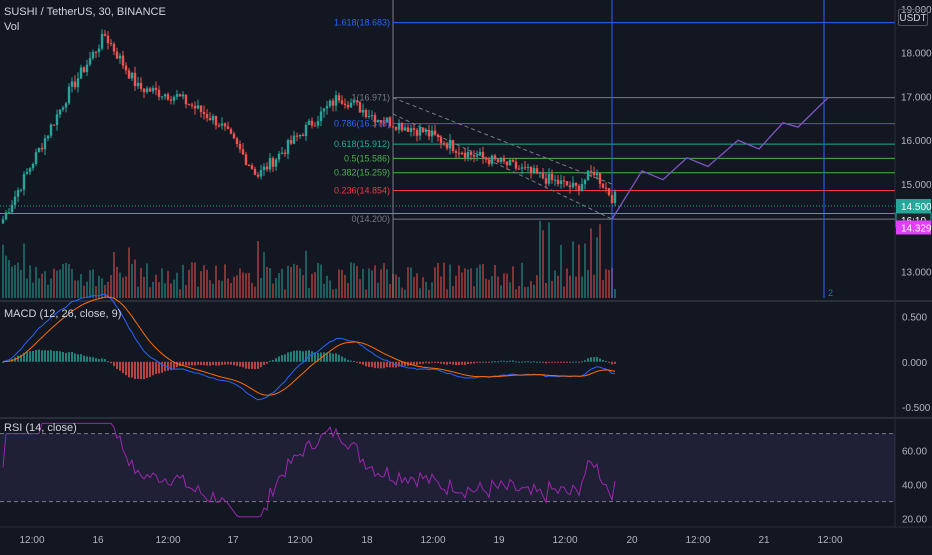  I want to click on time-axis-tick: 16, so click(98, 540).